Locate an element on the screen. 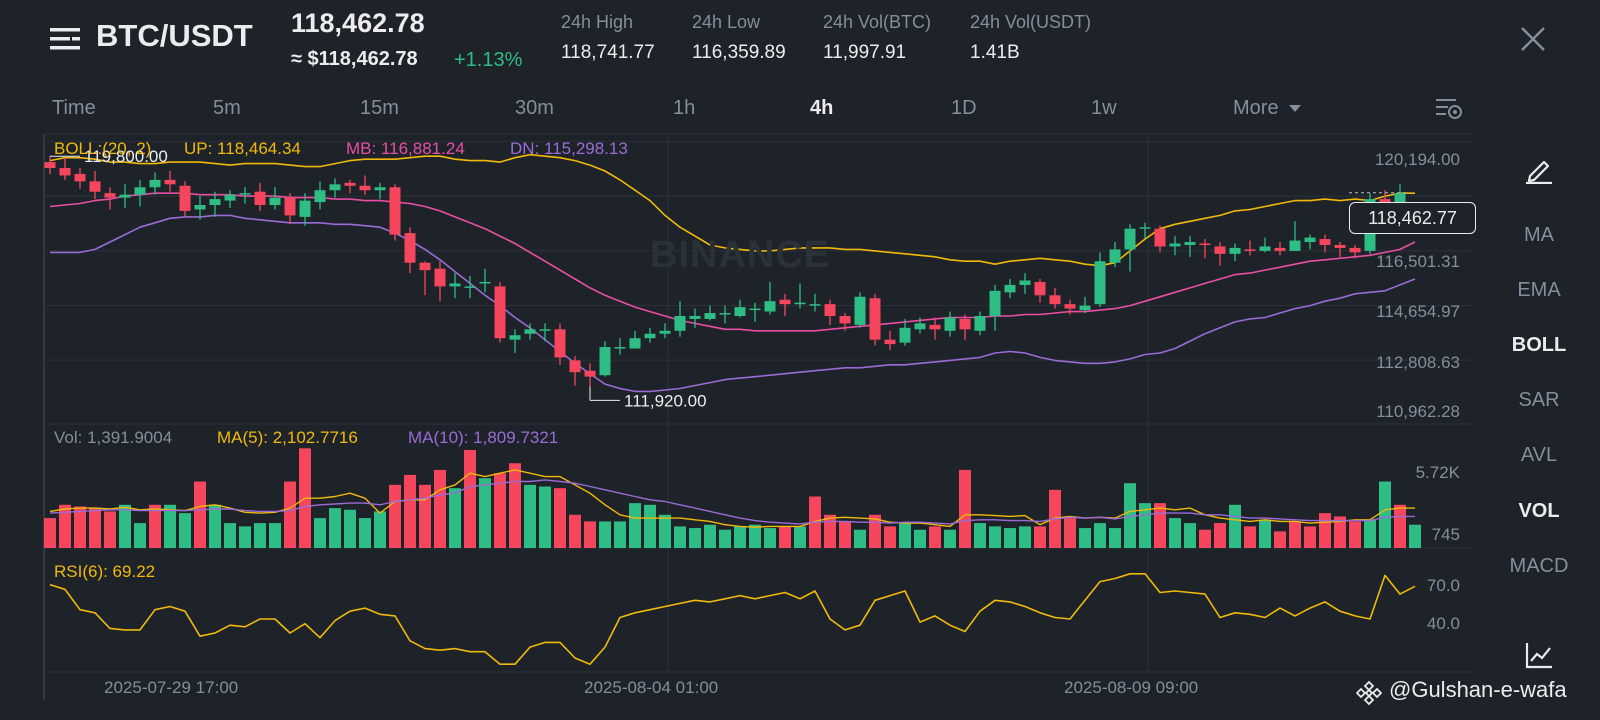 This screenshot has height=720, width=1600. tab-more: More is located at coordinates (1267, 108).